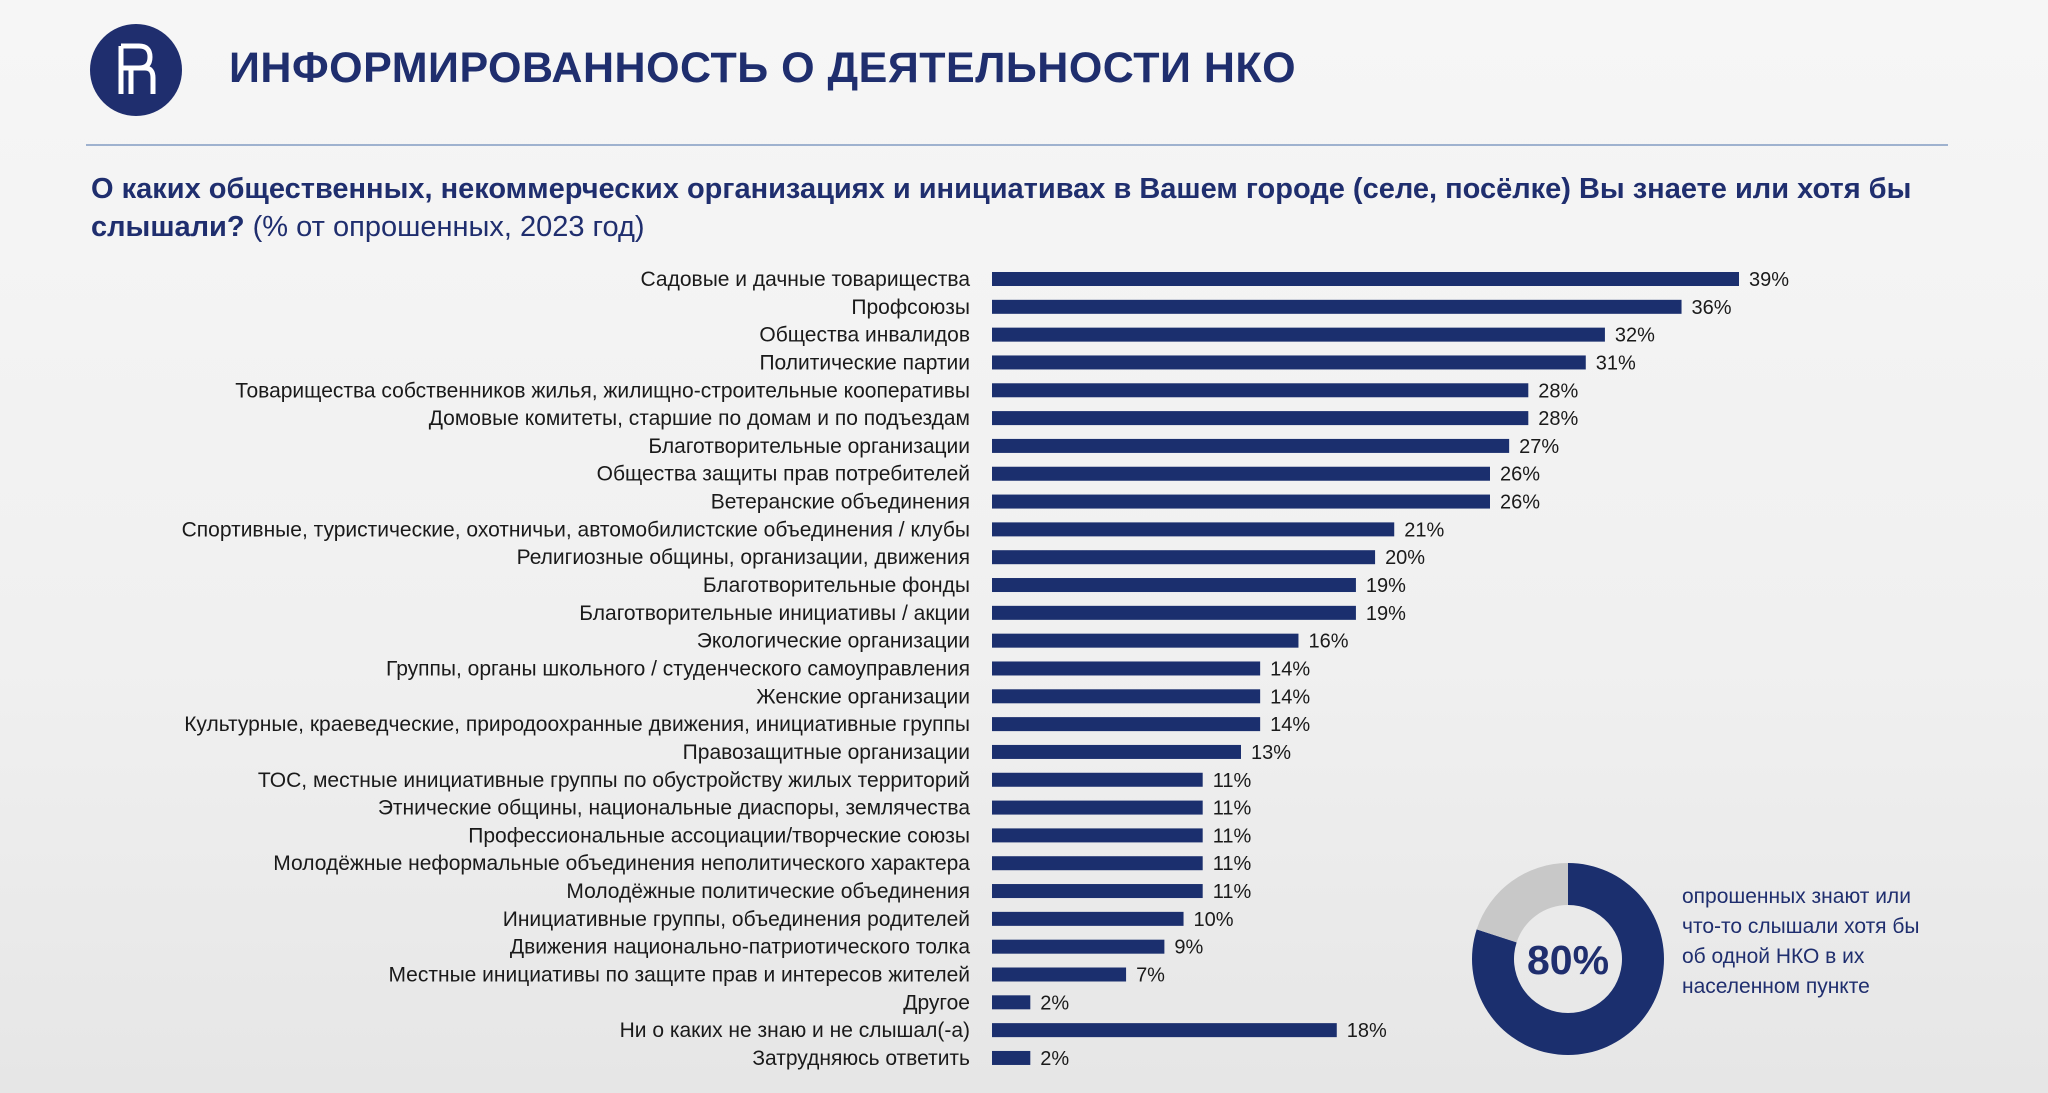 Image resolution: width=2048 pixels, height=1093 pixels. I want to click on bar-category-label: Благотворительные инициативы / акции, so click(774, 613).